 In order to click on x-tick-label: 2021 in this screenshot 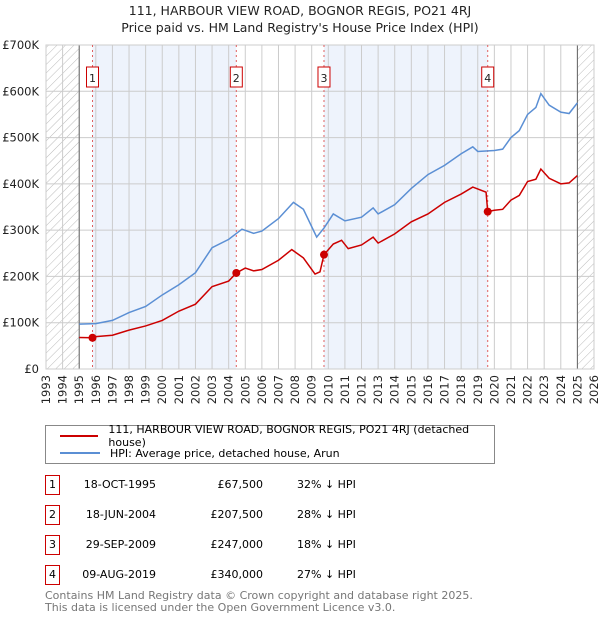, I will do `click(511, 389)`.